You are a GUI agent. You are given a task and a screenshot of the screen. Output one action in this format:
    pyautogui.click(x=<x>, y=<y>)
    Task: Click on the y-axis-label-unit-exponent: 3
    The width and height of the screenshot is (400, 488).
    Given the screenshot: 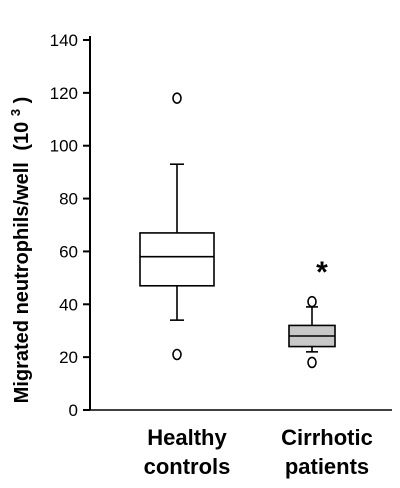 What is the action you would take?
    pyautogui.click(x=15, y=112)
    